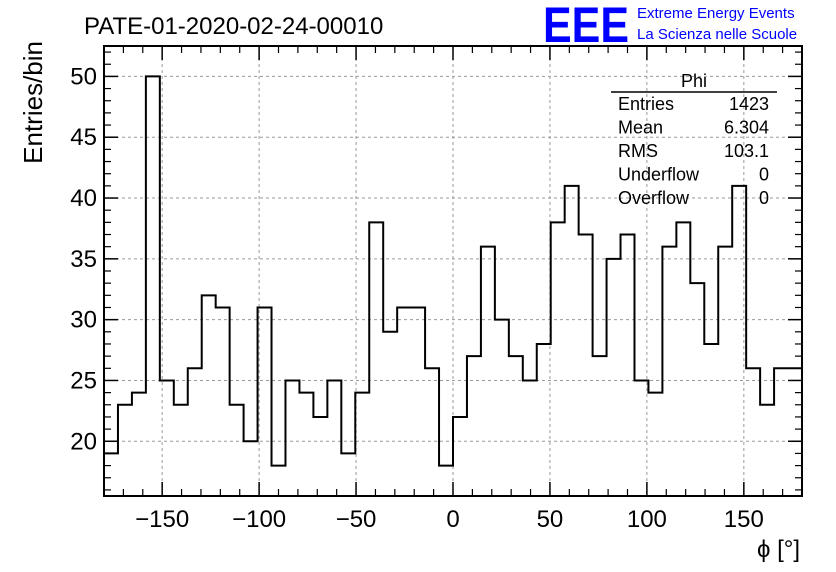 This screenshot has width=836, height=572. I want to click on stats-row-value: 6.304, so click(746, 128).